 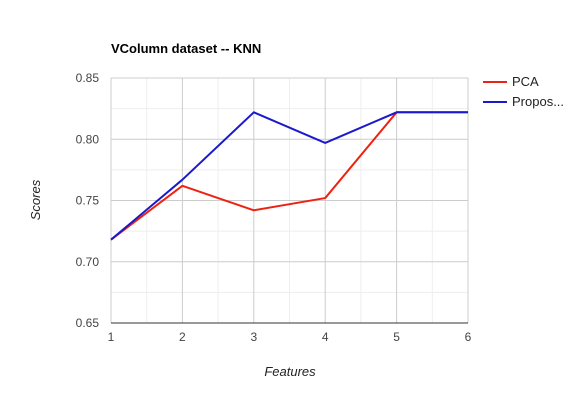 What do you see at coordinates (111, 337) in the screenshot?
I see `x-tick-label: 1` at bounding box center [111, 337].